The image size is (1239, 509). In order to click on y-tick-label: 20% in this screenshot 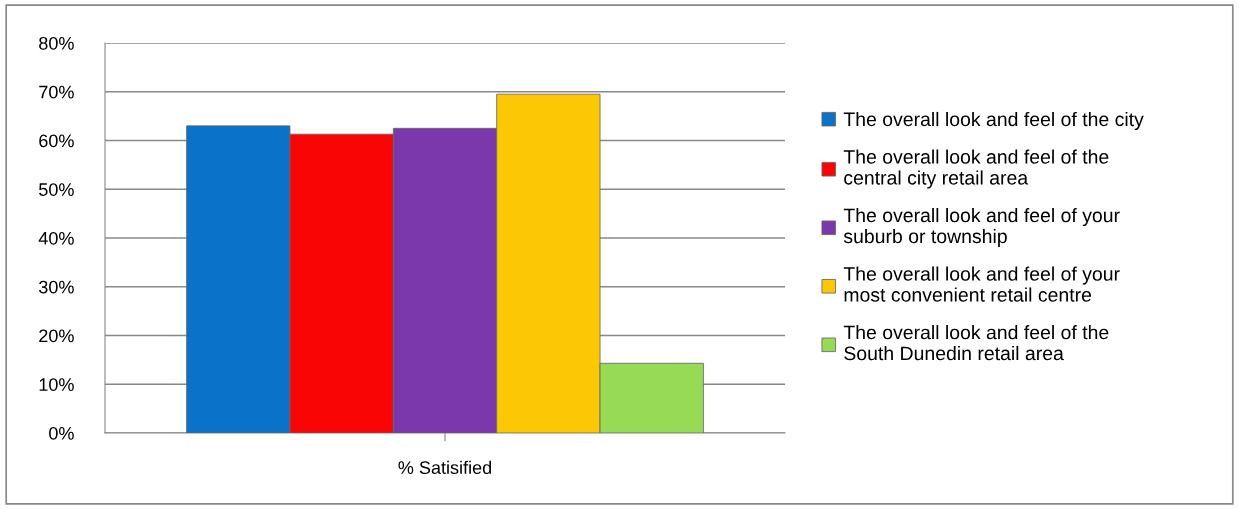, I will do `click(56, 336)`.